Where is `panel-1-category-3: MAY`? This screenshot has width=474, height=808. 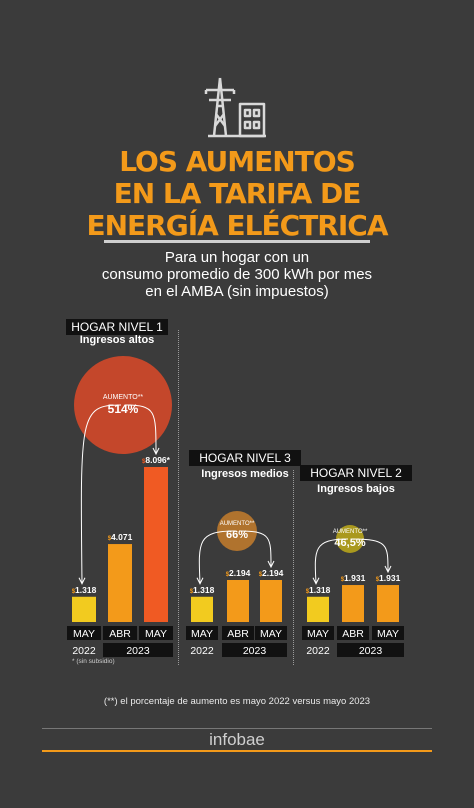
panel-1-category-3: MAY is located at coordinates (156, 634).